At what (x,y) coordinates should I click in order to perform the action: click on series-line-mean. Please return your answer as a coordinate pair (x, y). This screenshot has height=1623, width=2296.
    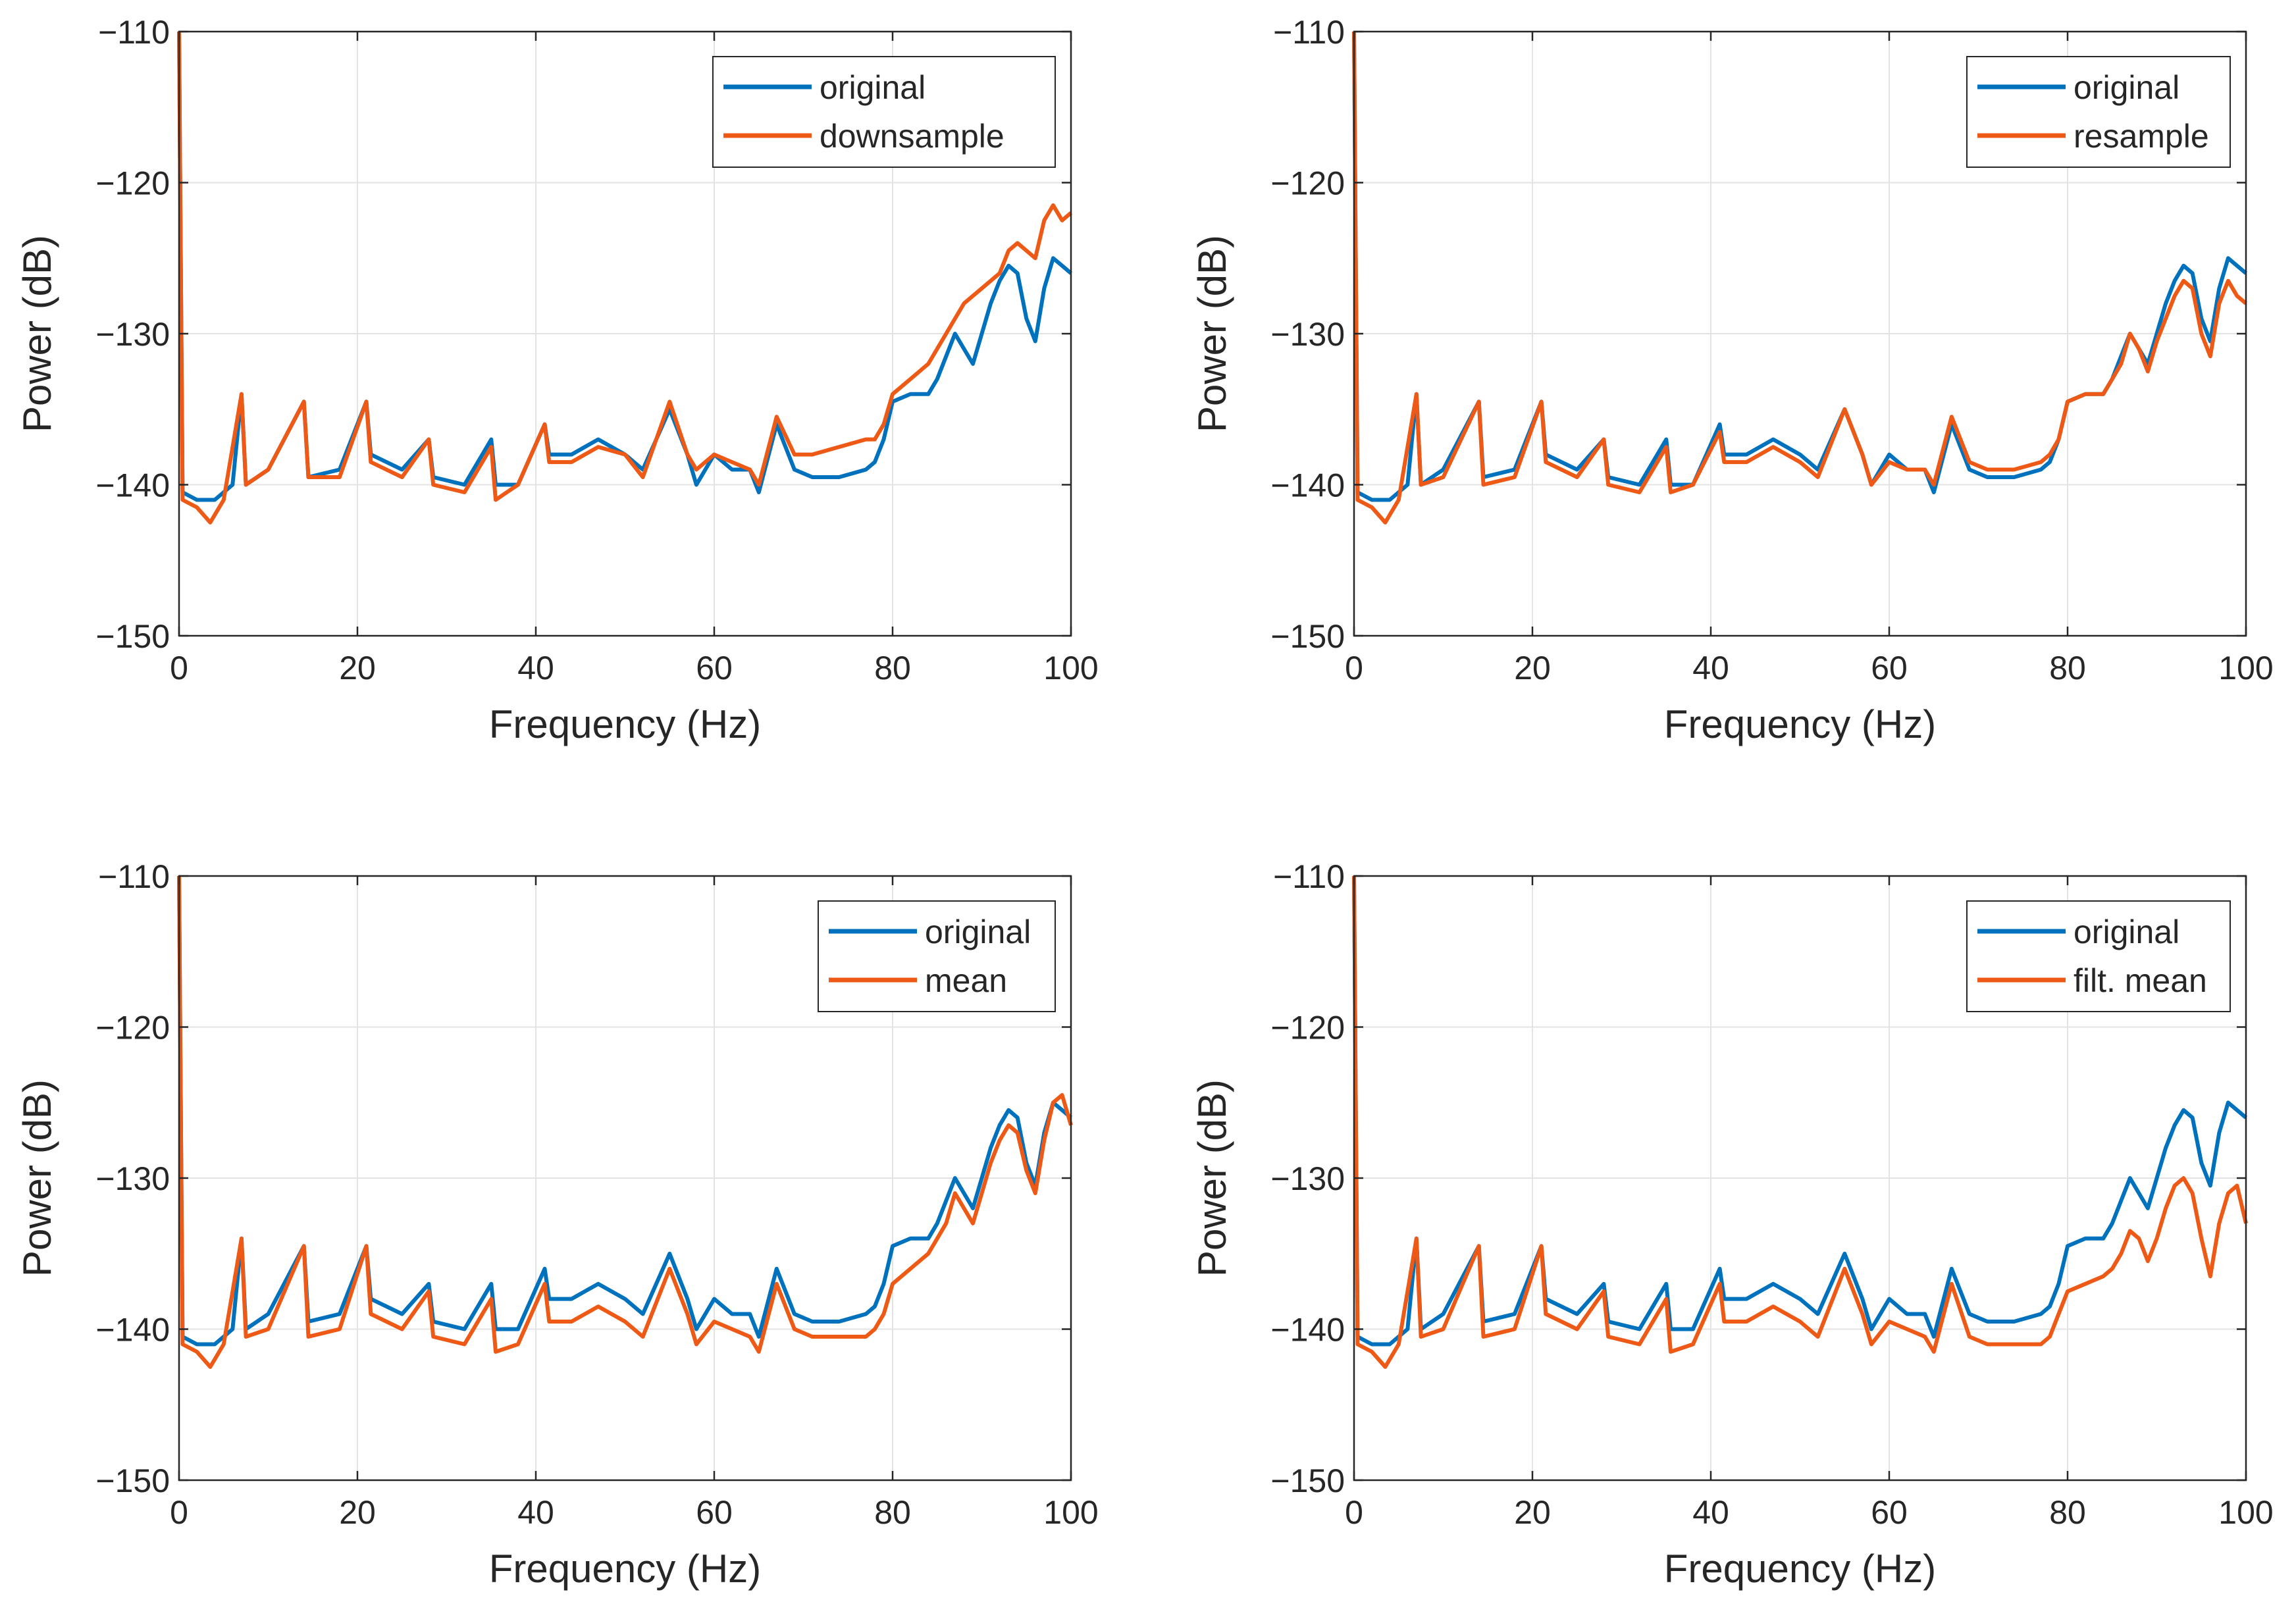
    Looking at the image, I should click on (625, 1122).